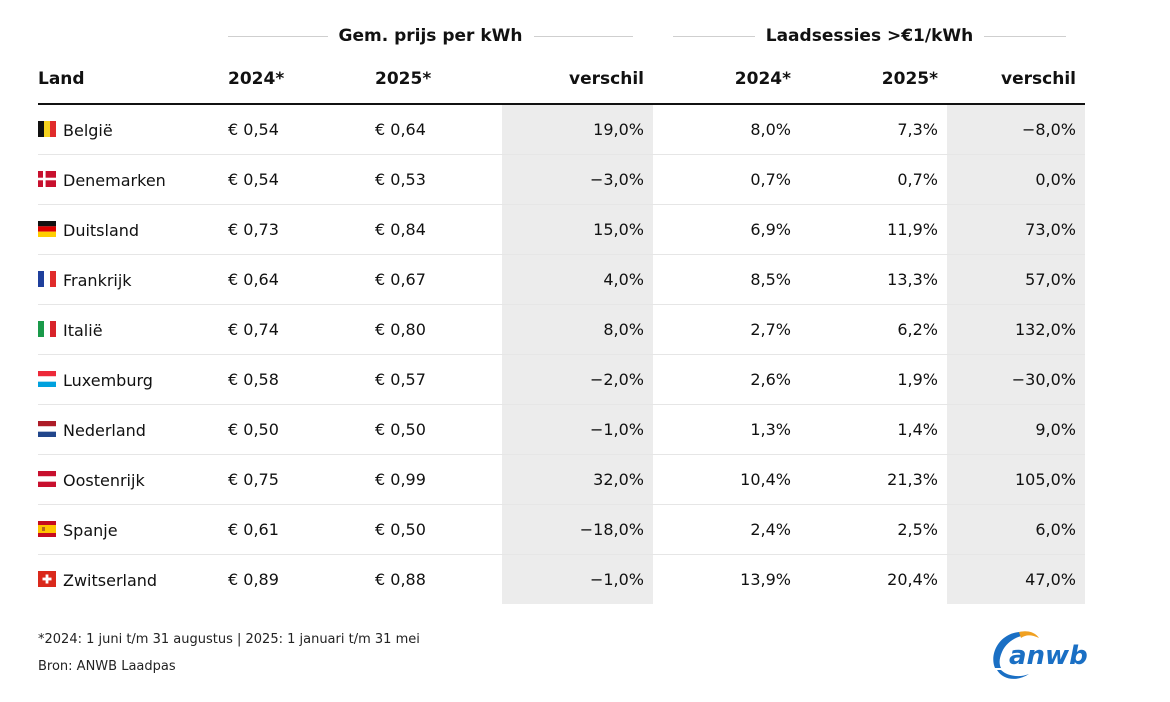  I want to click on country-cell: Oostenrijk, so click(133, 479).